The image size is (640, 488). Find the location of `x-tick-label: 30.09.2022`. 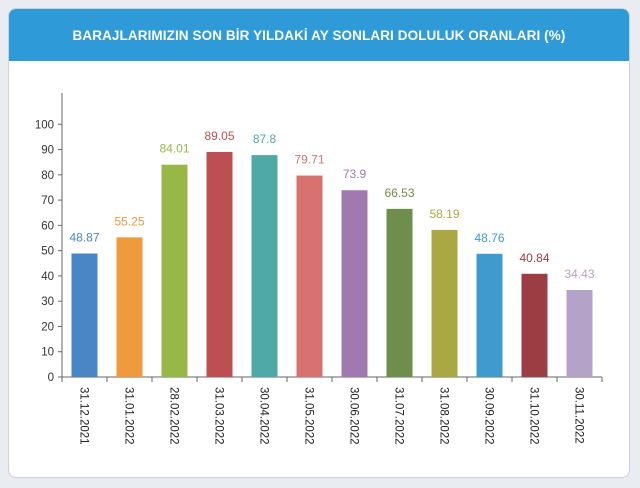

x-tick-label: 30.09.2022 is located at coordinates (489, 416).